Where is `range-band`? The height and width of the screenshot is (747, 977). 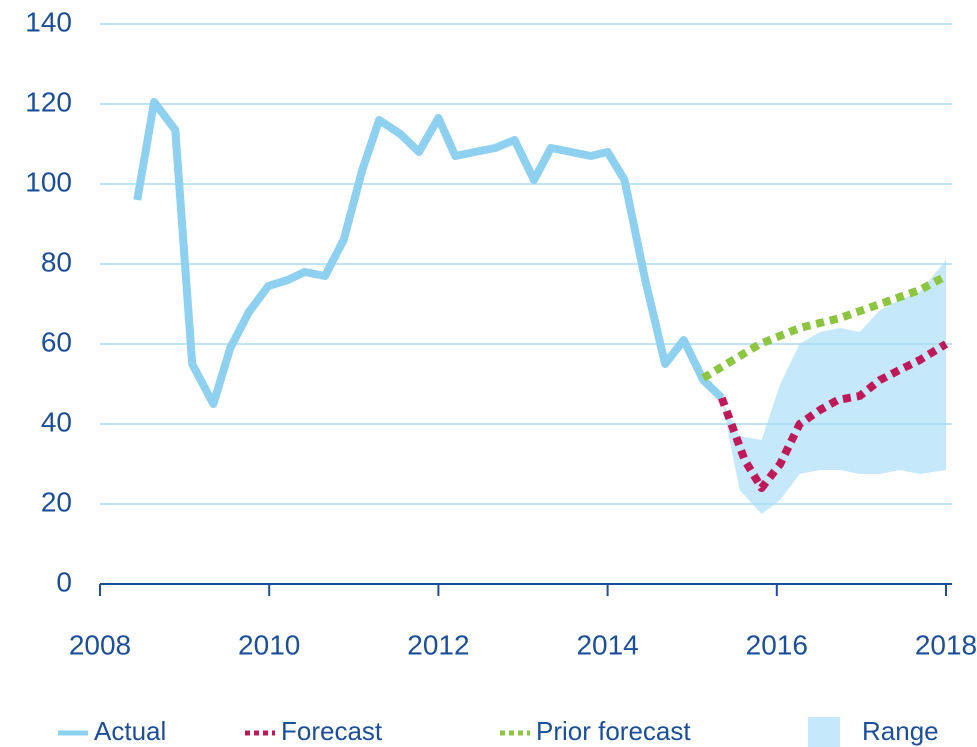 range-band is located at coordinates (833, 387).